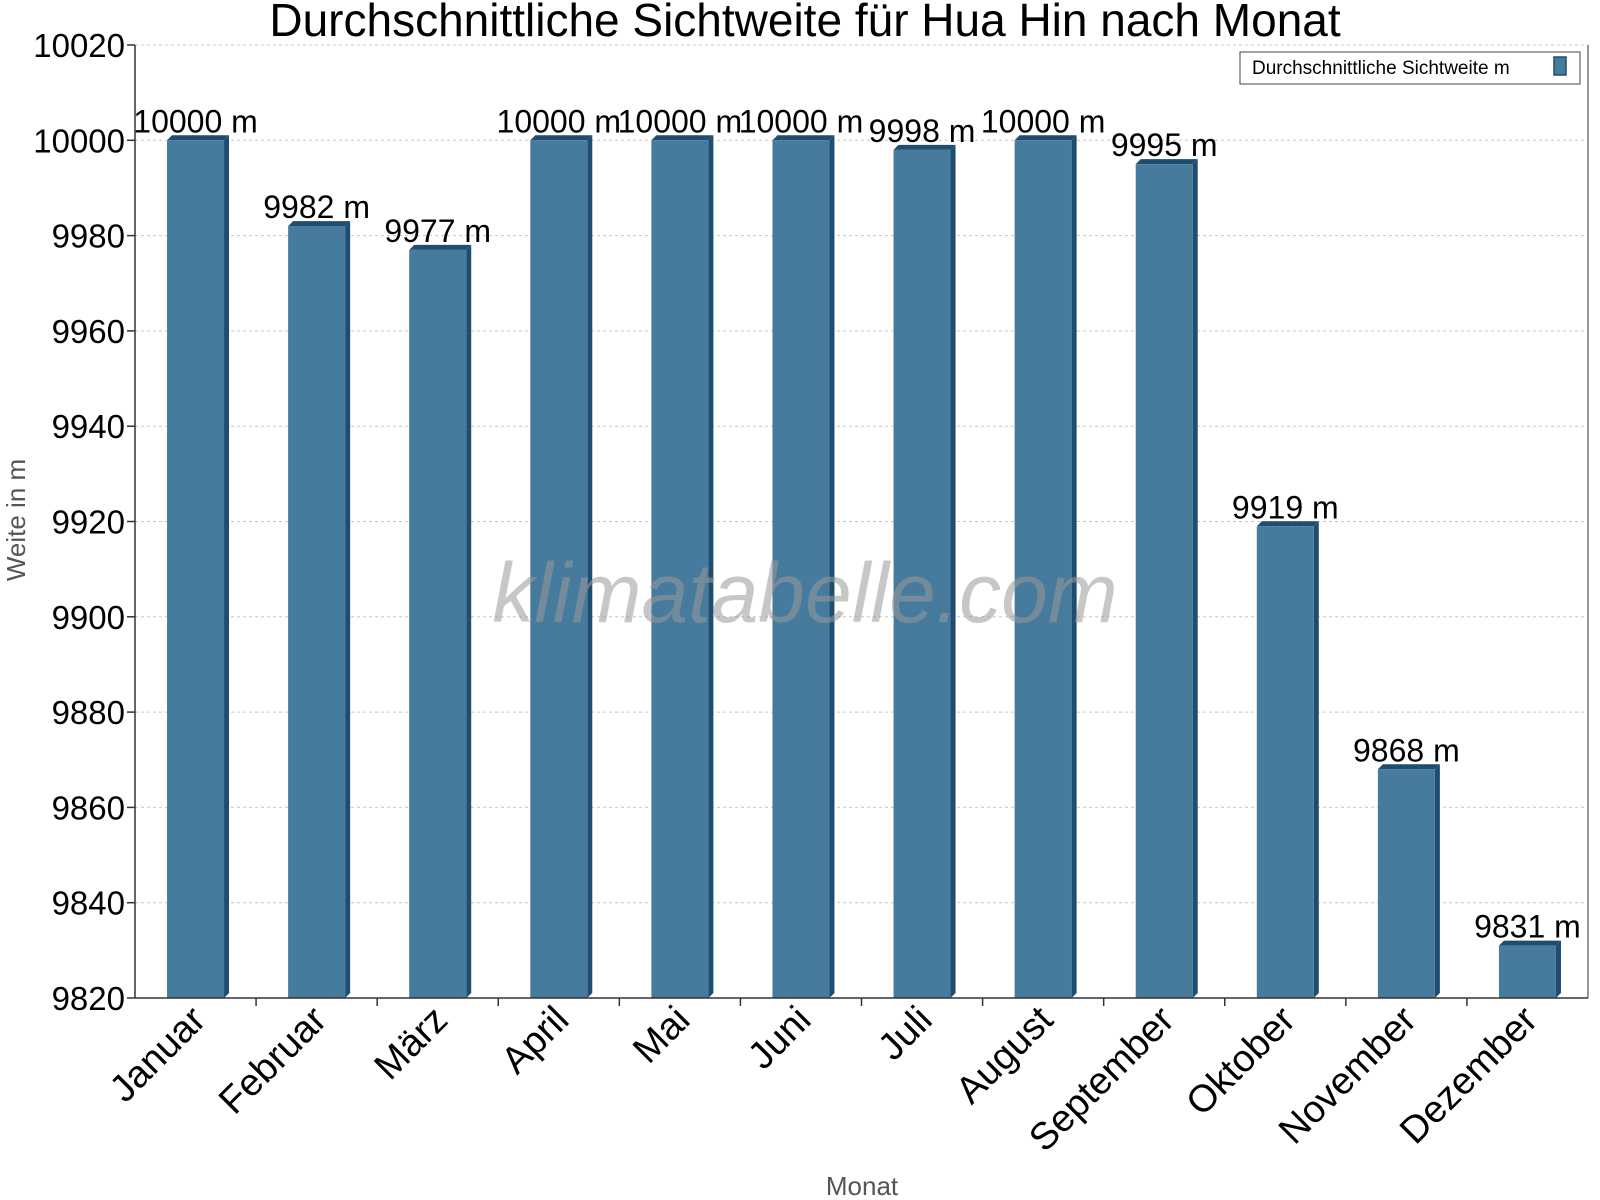 The image size is (1600, 1200). I want to click on bar-april, so click(561, 567).